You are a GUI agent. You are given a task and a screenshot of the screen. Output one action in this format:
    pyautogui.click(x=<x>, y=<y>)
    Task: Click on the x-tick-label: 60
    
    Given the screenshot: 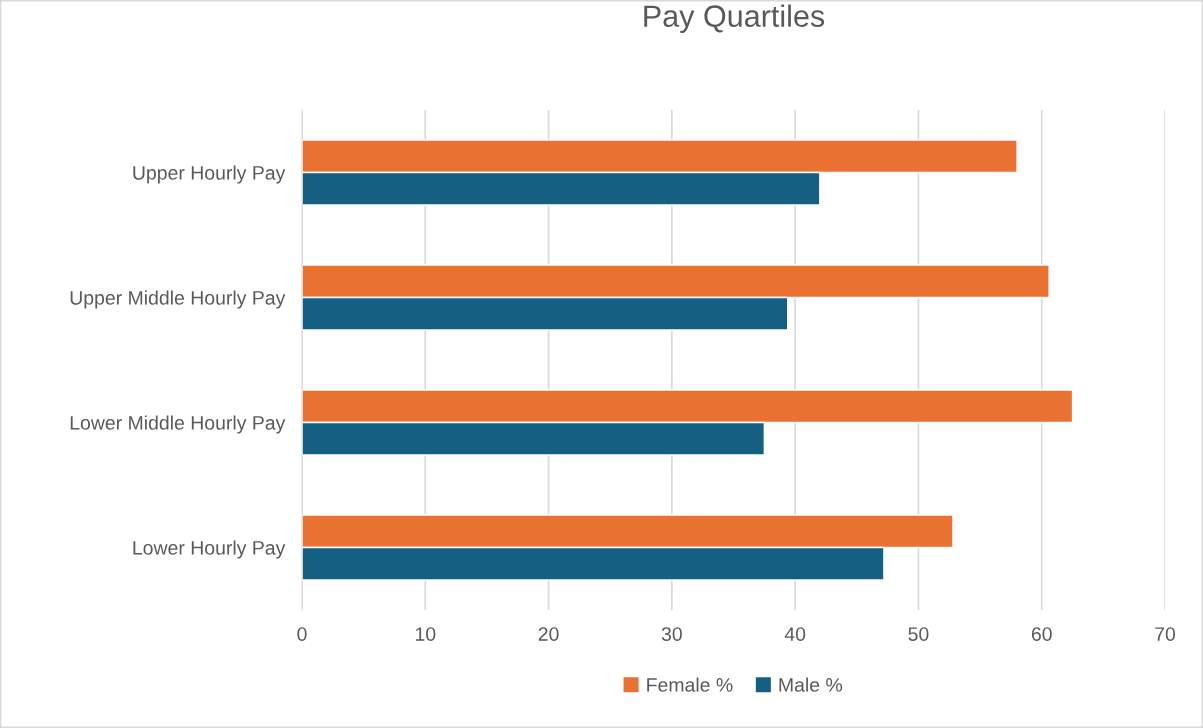 What is the action you would take?
    pyautogui.click(x=1041, y=634)
    